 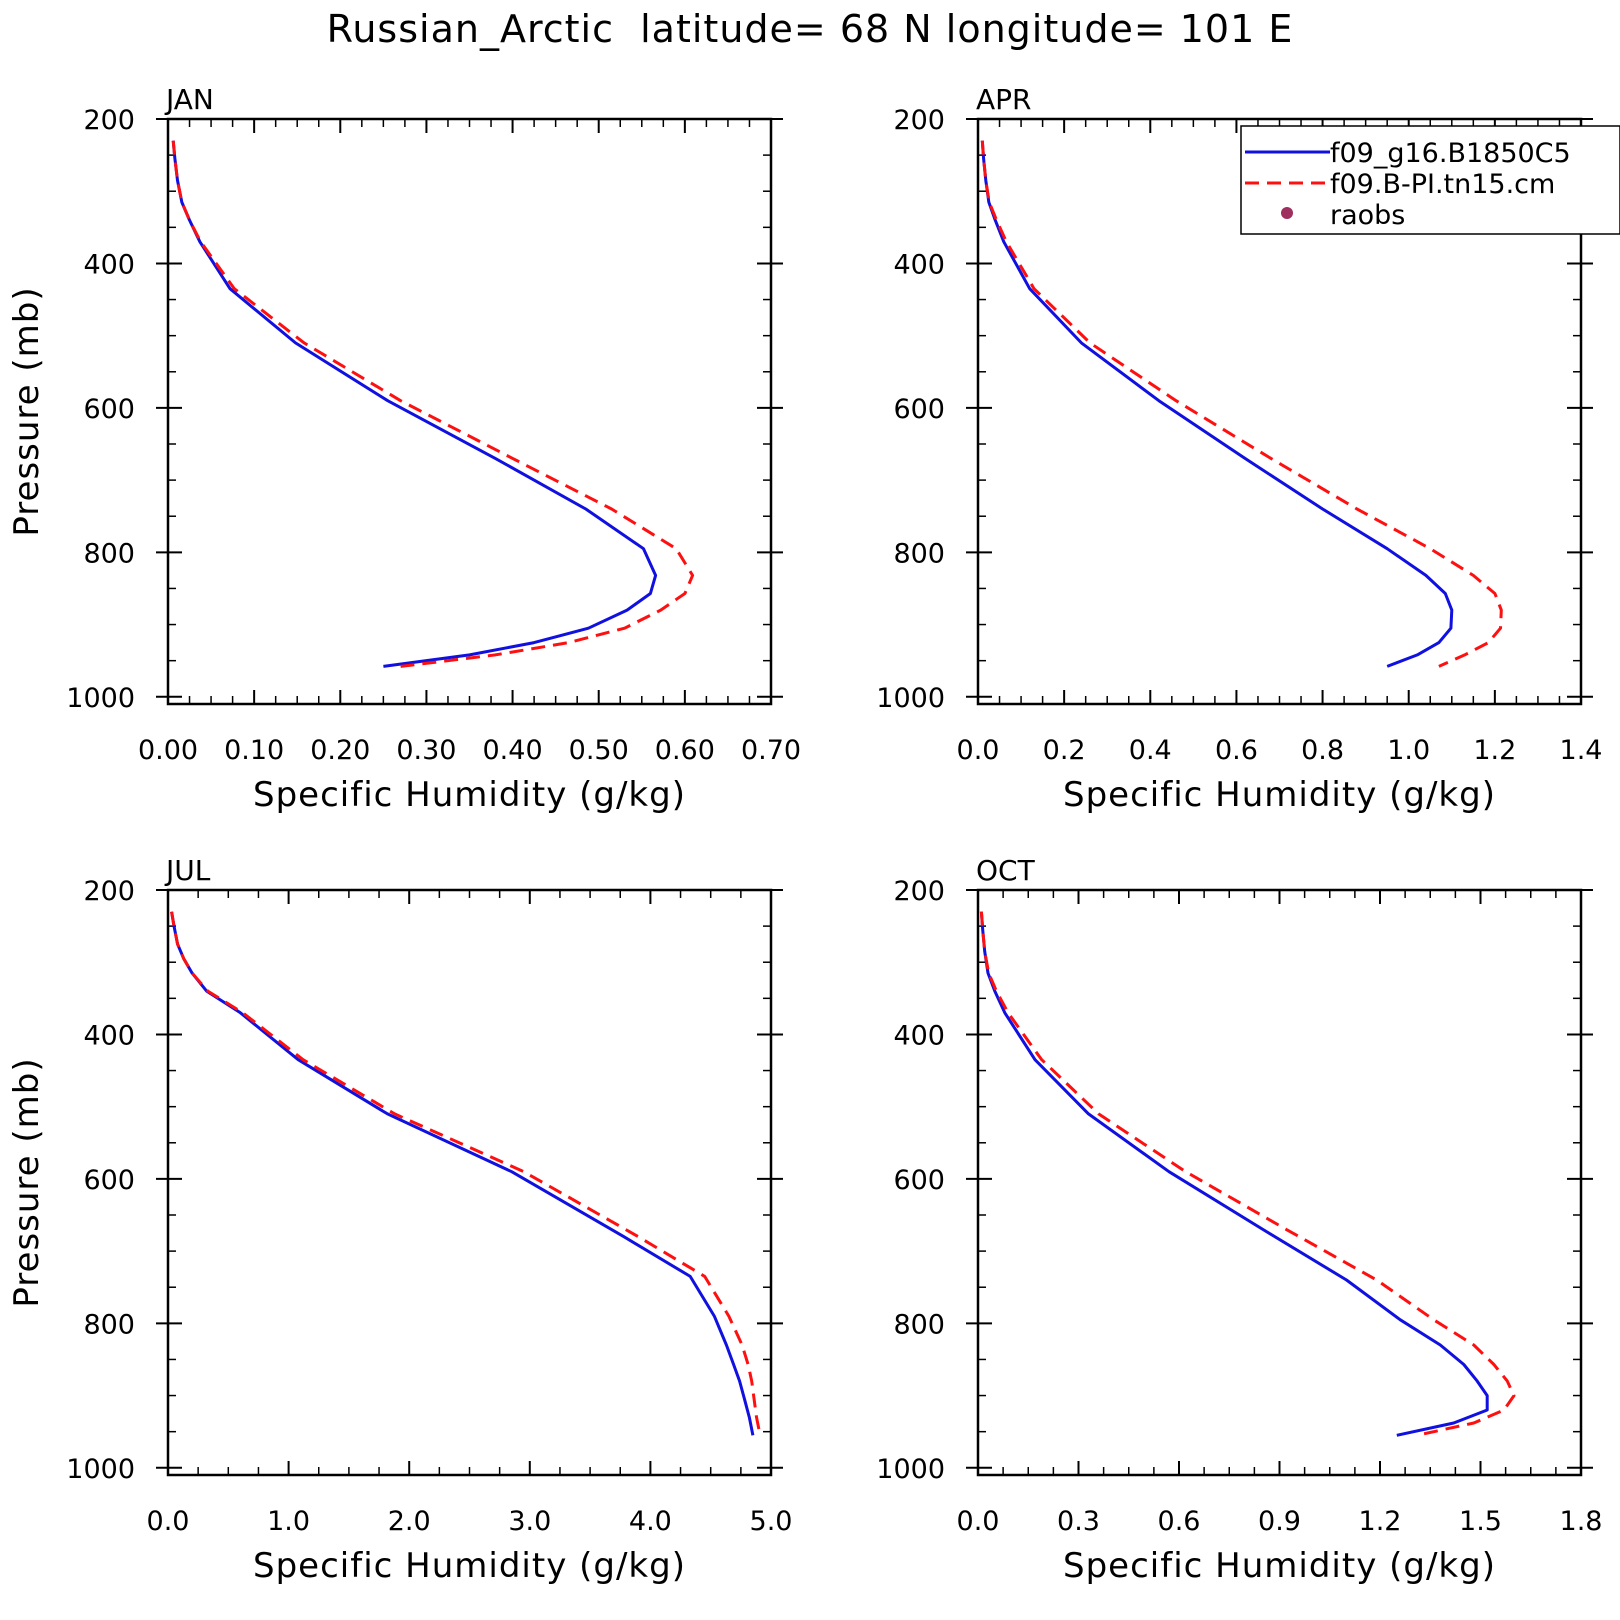 I want to click on x-tick-label: 0.8, so click(x=1322, y=750).